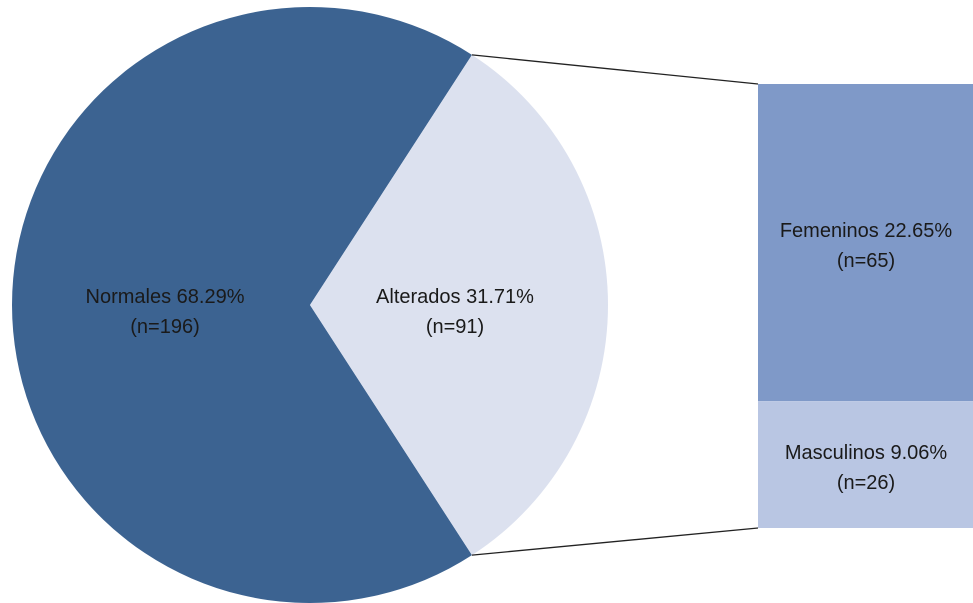  Describe the element at coordinates (615, 69) in the screenshot. I see `connector-line-top` at that location.